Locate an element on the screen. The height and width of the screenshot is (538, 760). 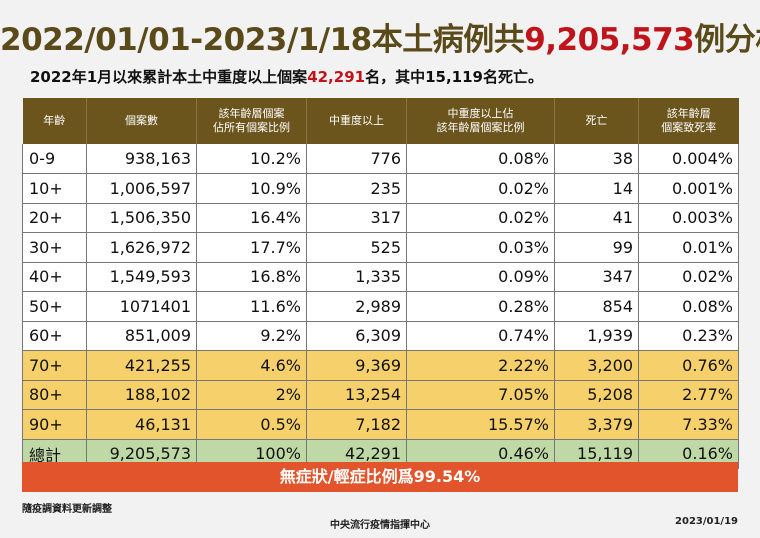
footnote: 隨疫調資料更新調整 is located at coordinates (67, 509).